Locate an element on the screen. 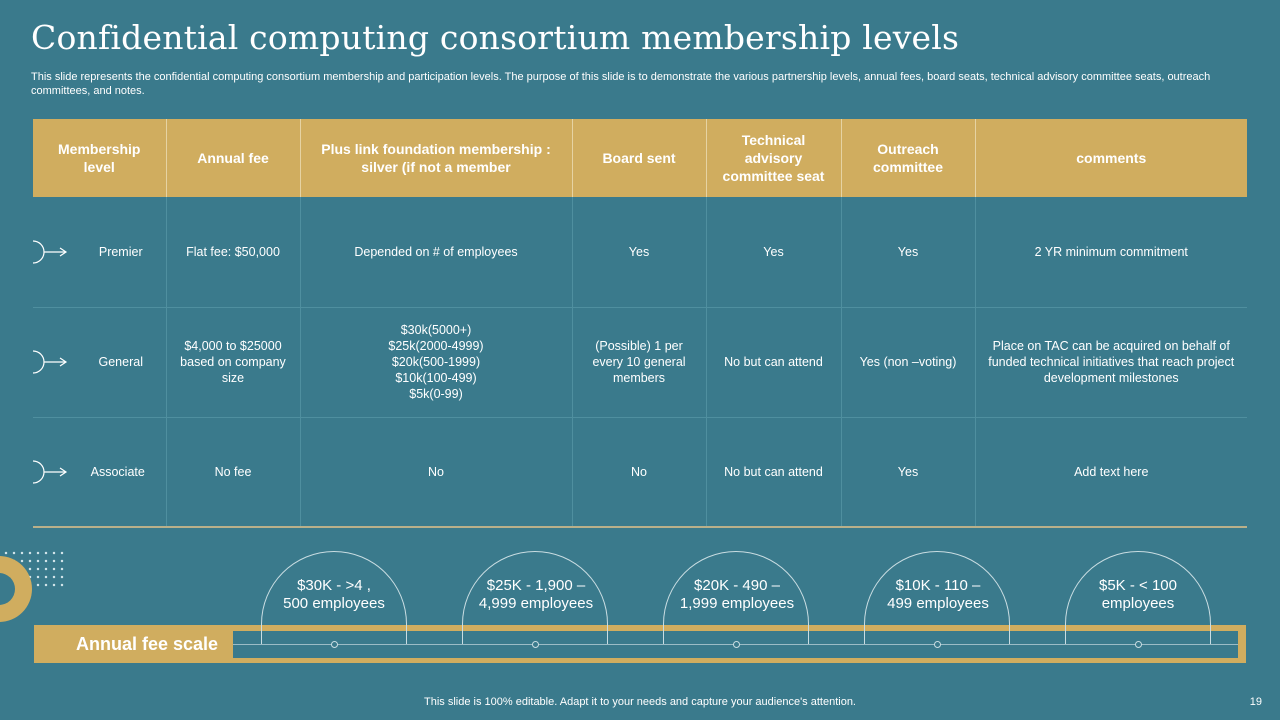 The width and height of the screenshot is (1280, 720). cell-tac: Yes is located at coordinates (774, 252).